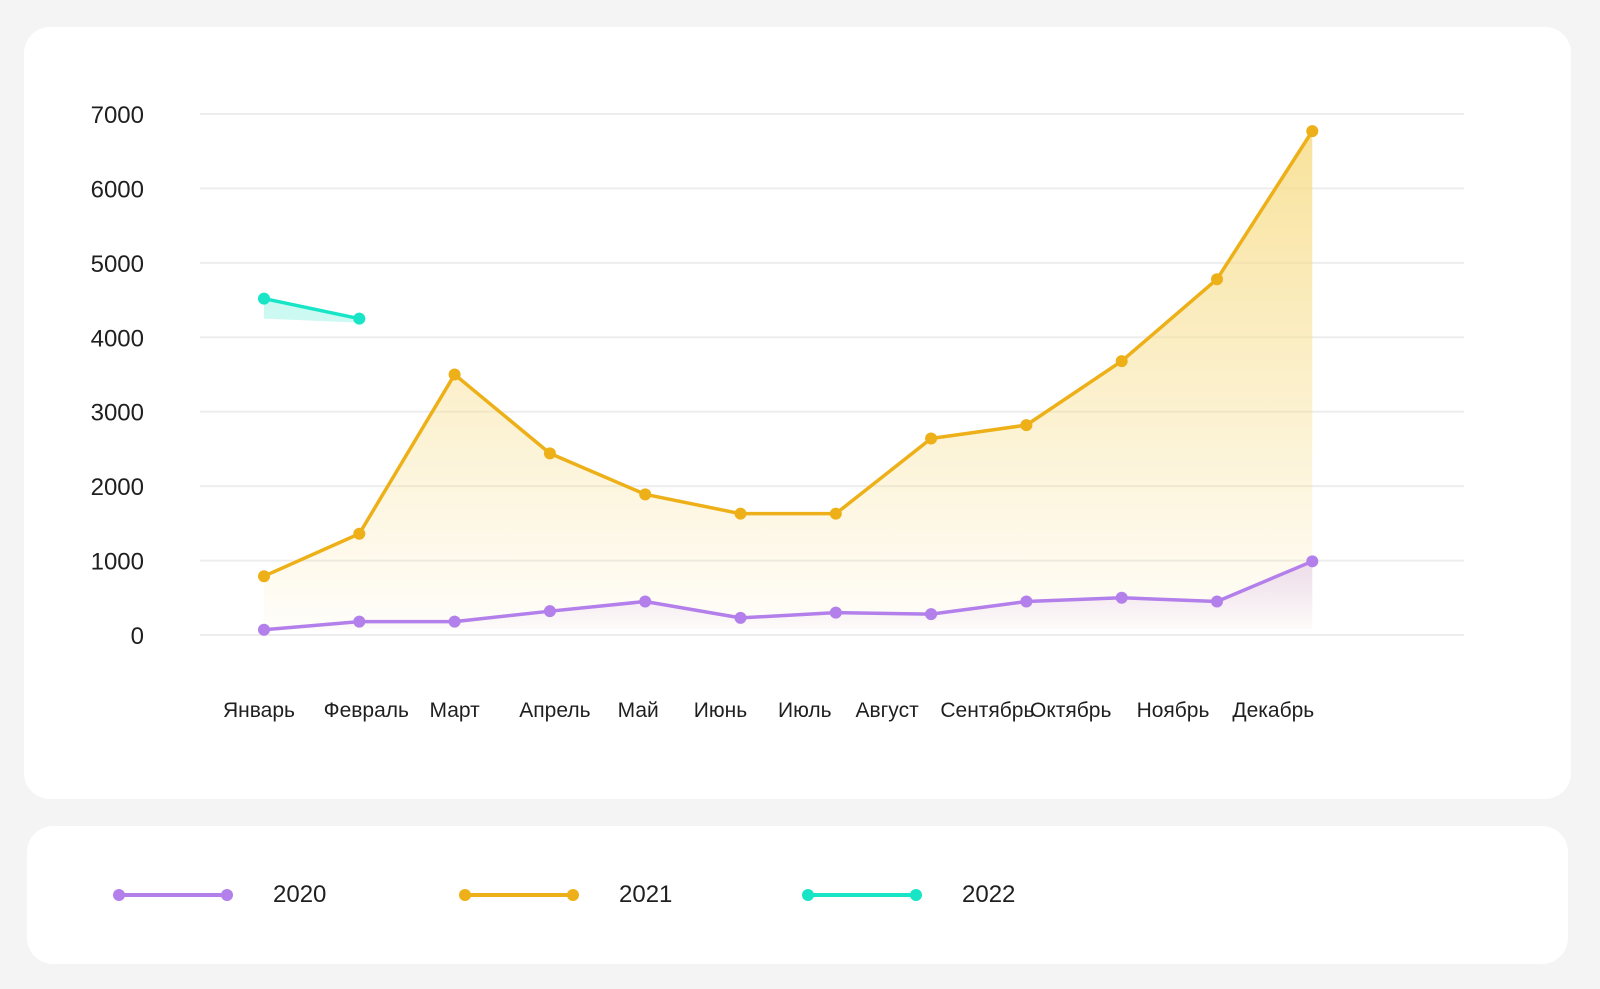 The image size is (1600, 989). What do you see at coordinates (720, 710) in the screenshot?
I see `x-tick-label: Июнь` at bounding box center [720, 710].